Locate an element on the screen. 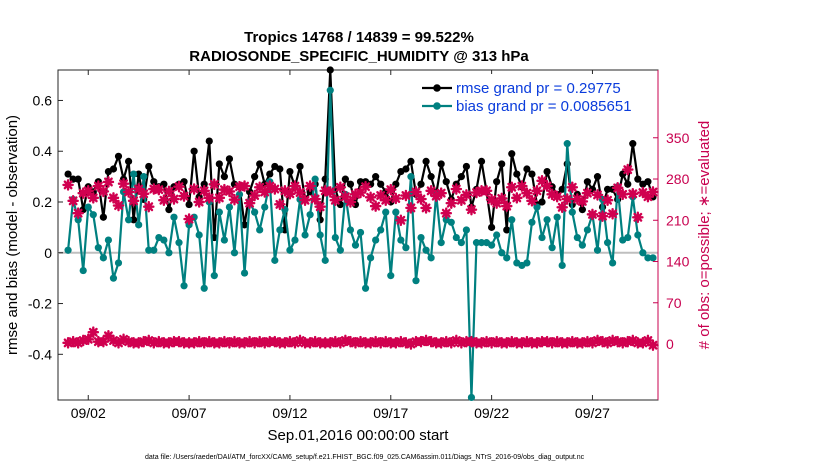 The height and width of the screenshot is (470, 830). y-tick-label: 0.4 is located at coordinates (43, 151).